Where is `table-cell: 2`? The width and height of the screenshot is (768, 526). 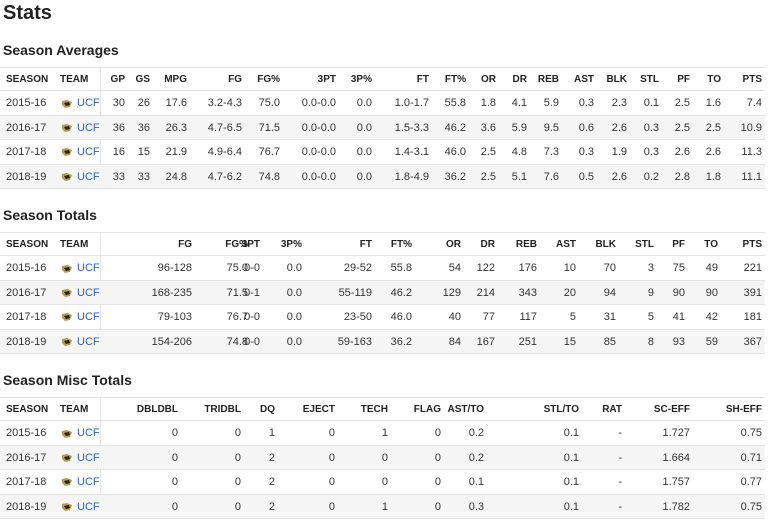
table-cell: 2 is located at coordinates (271, 457).